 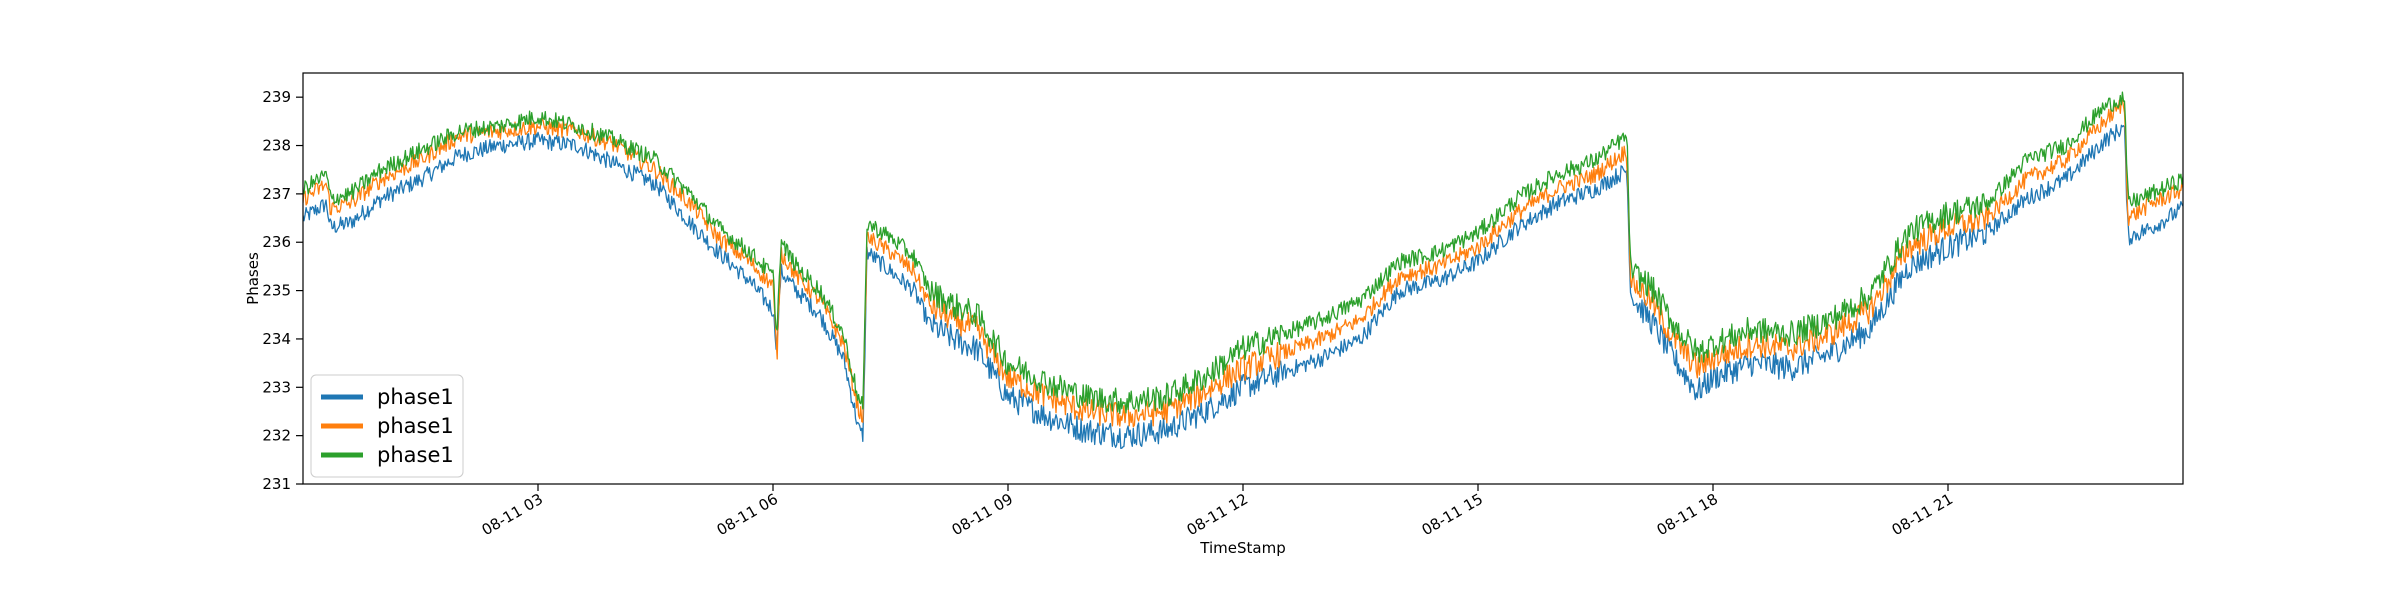 What do you see at coordinates (276, 242) in the screenshot?
I see `y-tick-label: 236` at bounding box center [276, 242].